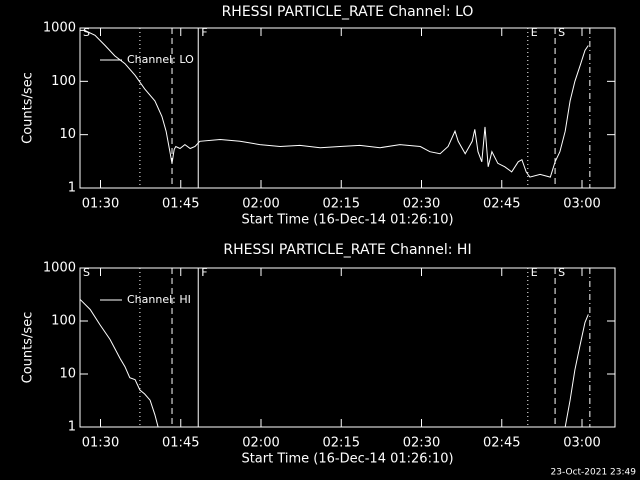 The height and width of the screenshot is (480, 640). I want to click on legend-label: Channel: LO, so click(160, 59).